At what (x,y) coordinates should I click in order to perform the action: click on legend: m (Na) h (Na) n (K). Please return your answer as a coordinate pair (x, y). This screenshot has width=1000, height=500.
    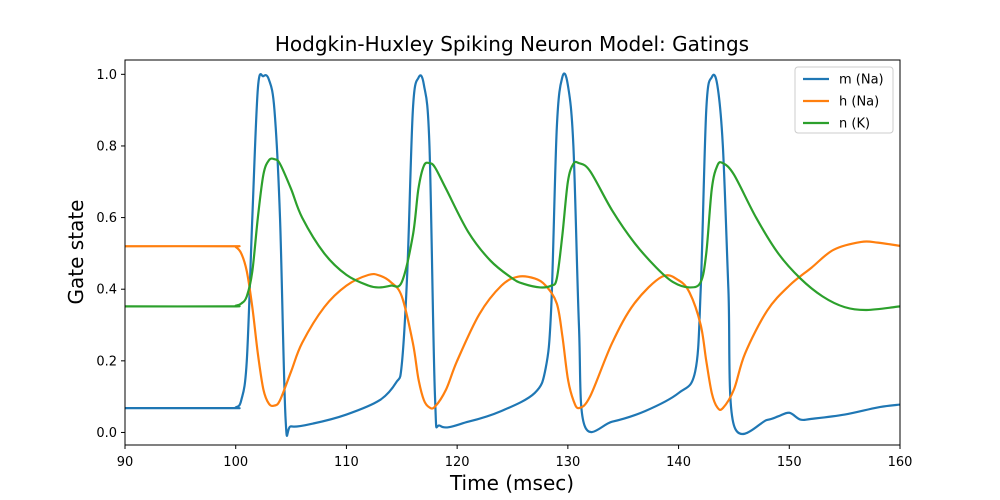
    Looking at the image, I should click on (844, 100).